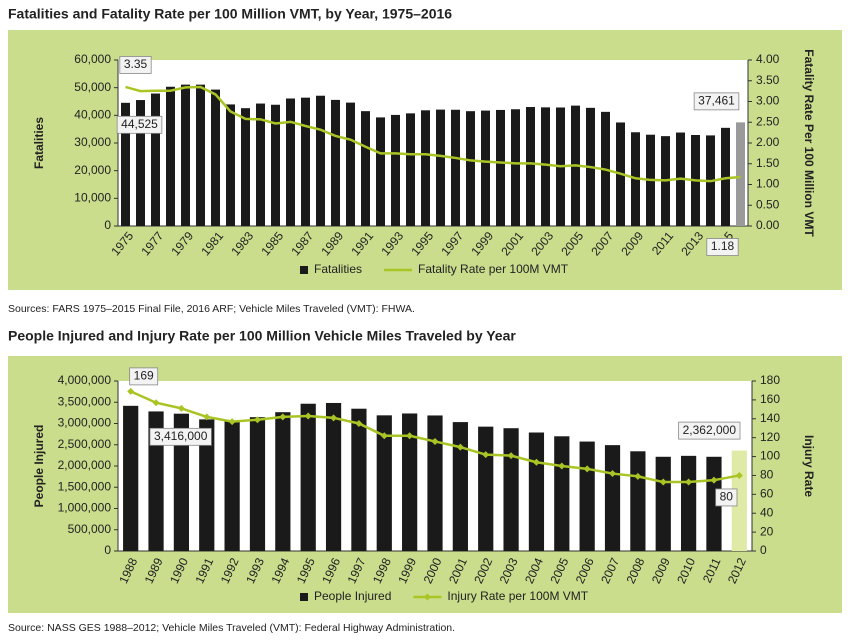  Describe the element at coordinates (107, 550) in the screenshot. I see `y-tick-label: 0` at that location.